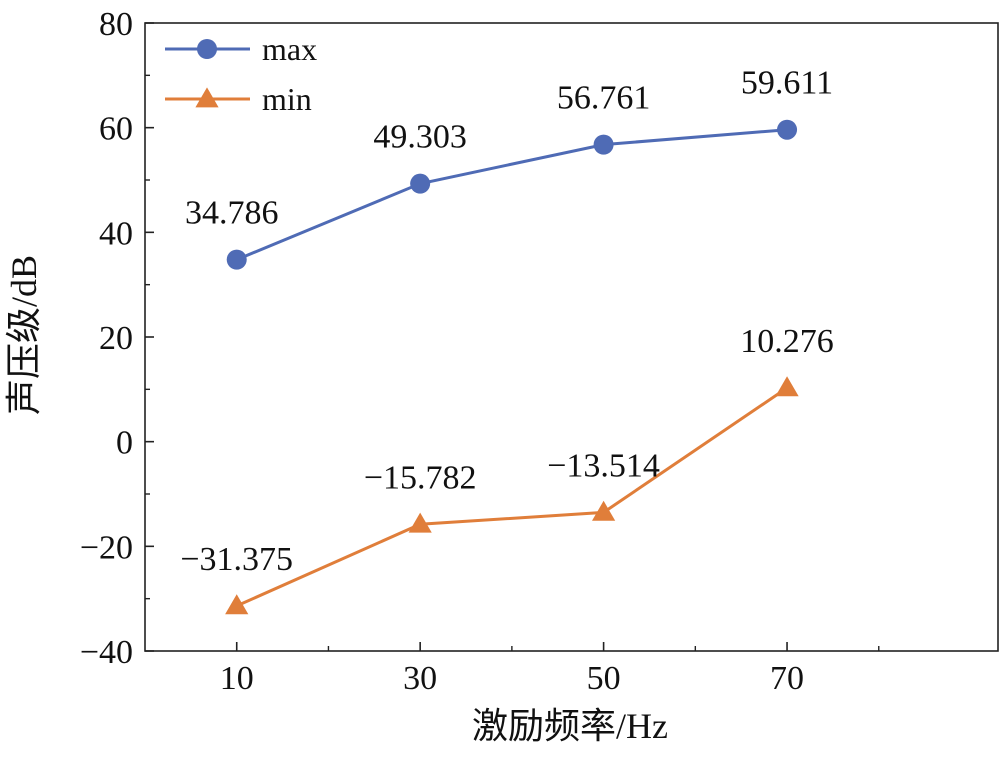  Describe the element at coordinates (116, 129) in the screenshot. I see `y-tick-label: 60` at that location.